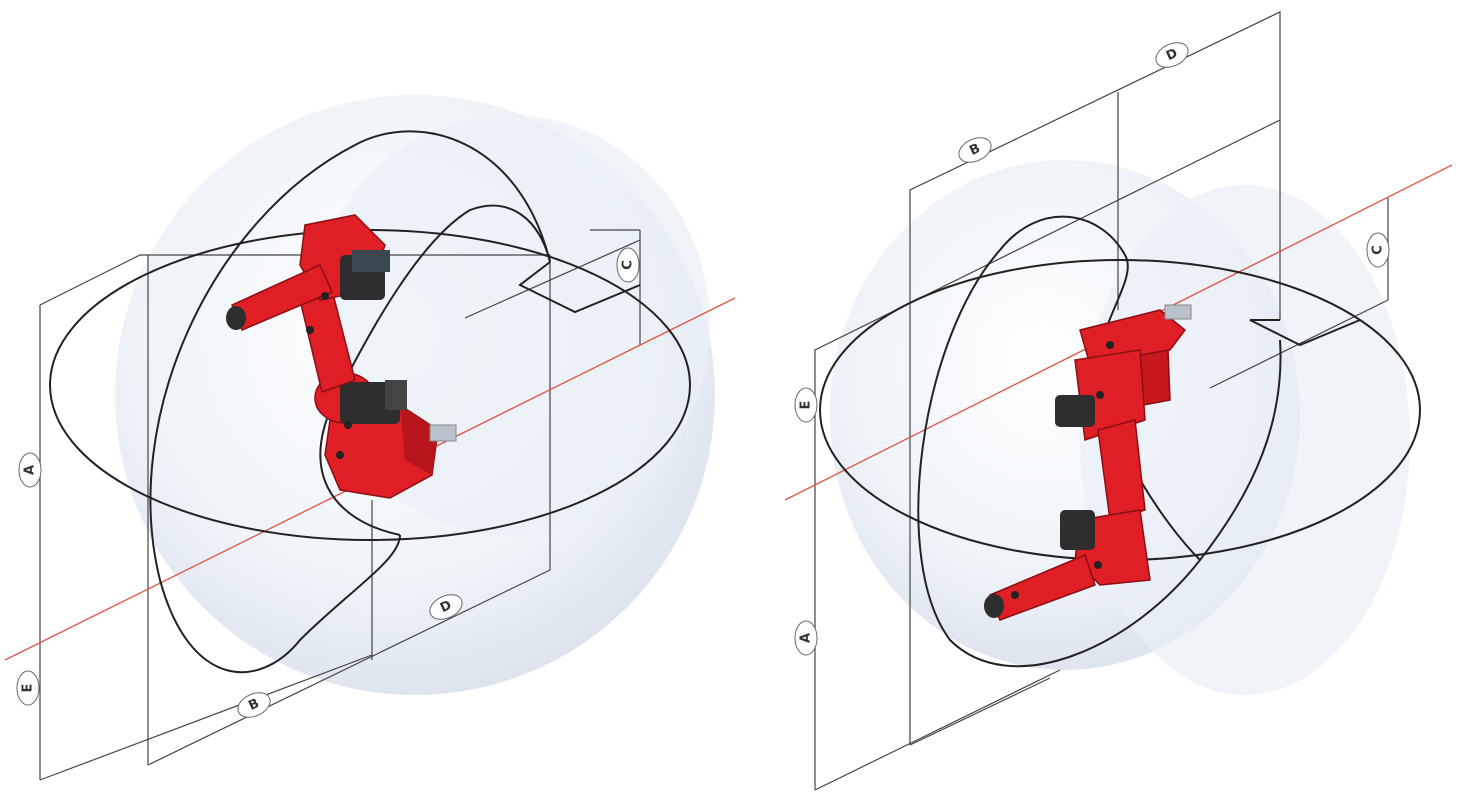  I want to click on left-label-e: E, so click(28, 688).